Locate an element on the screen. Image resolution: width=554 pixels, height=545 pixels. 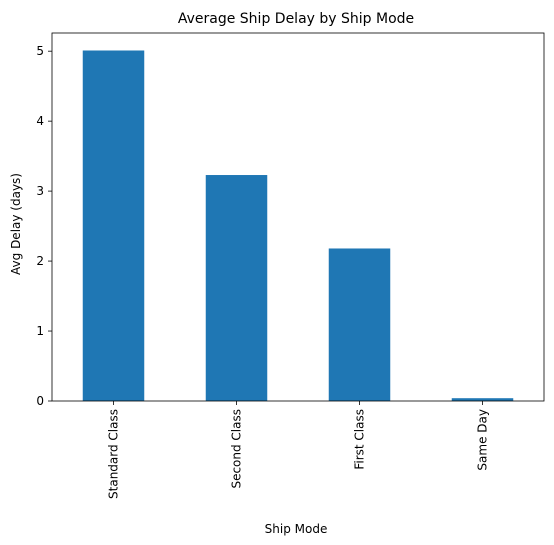
y-tick-label: 4 is located at coordinates (40, 121).